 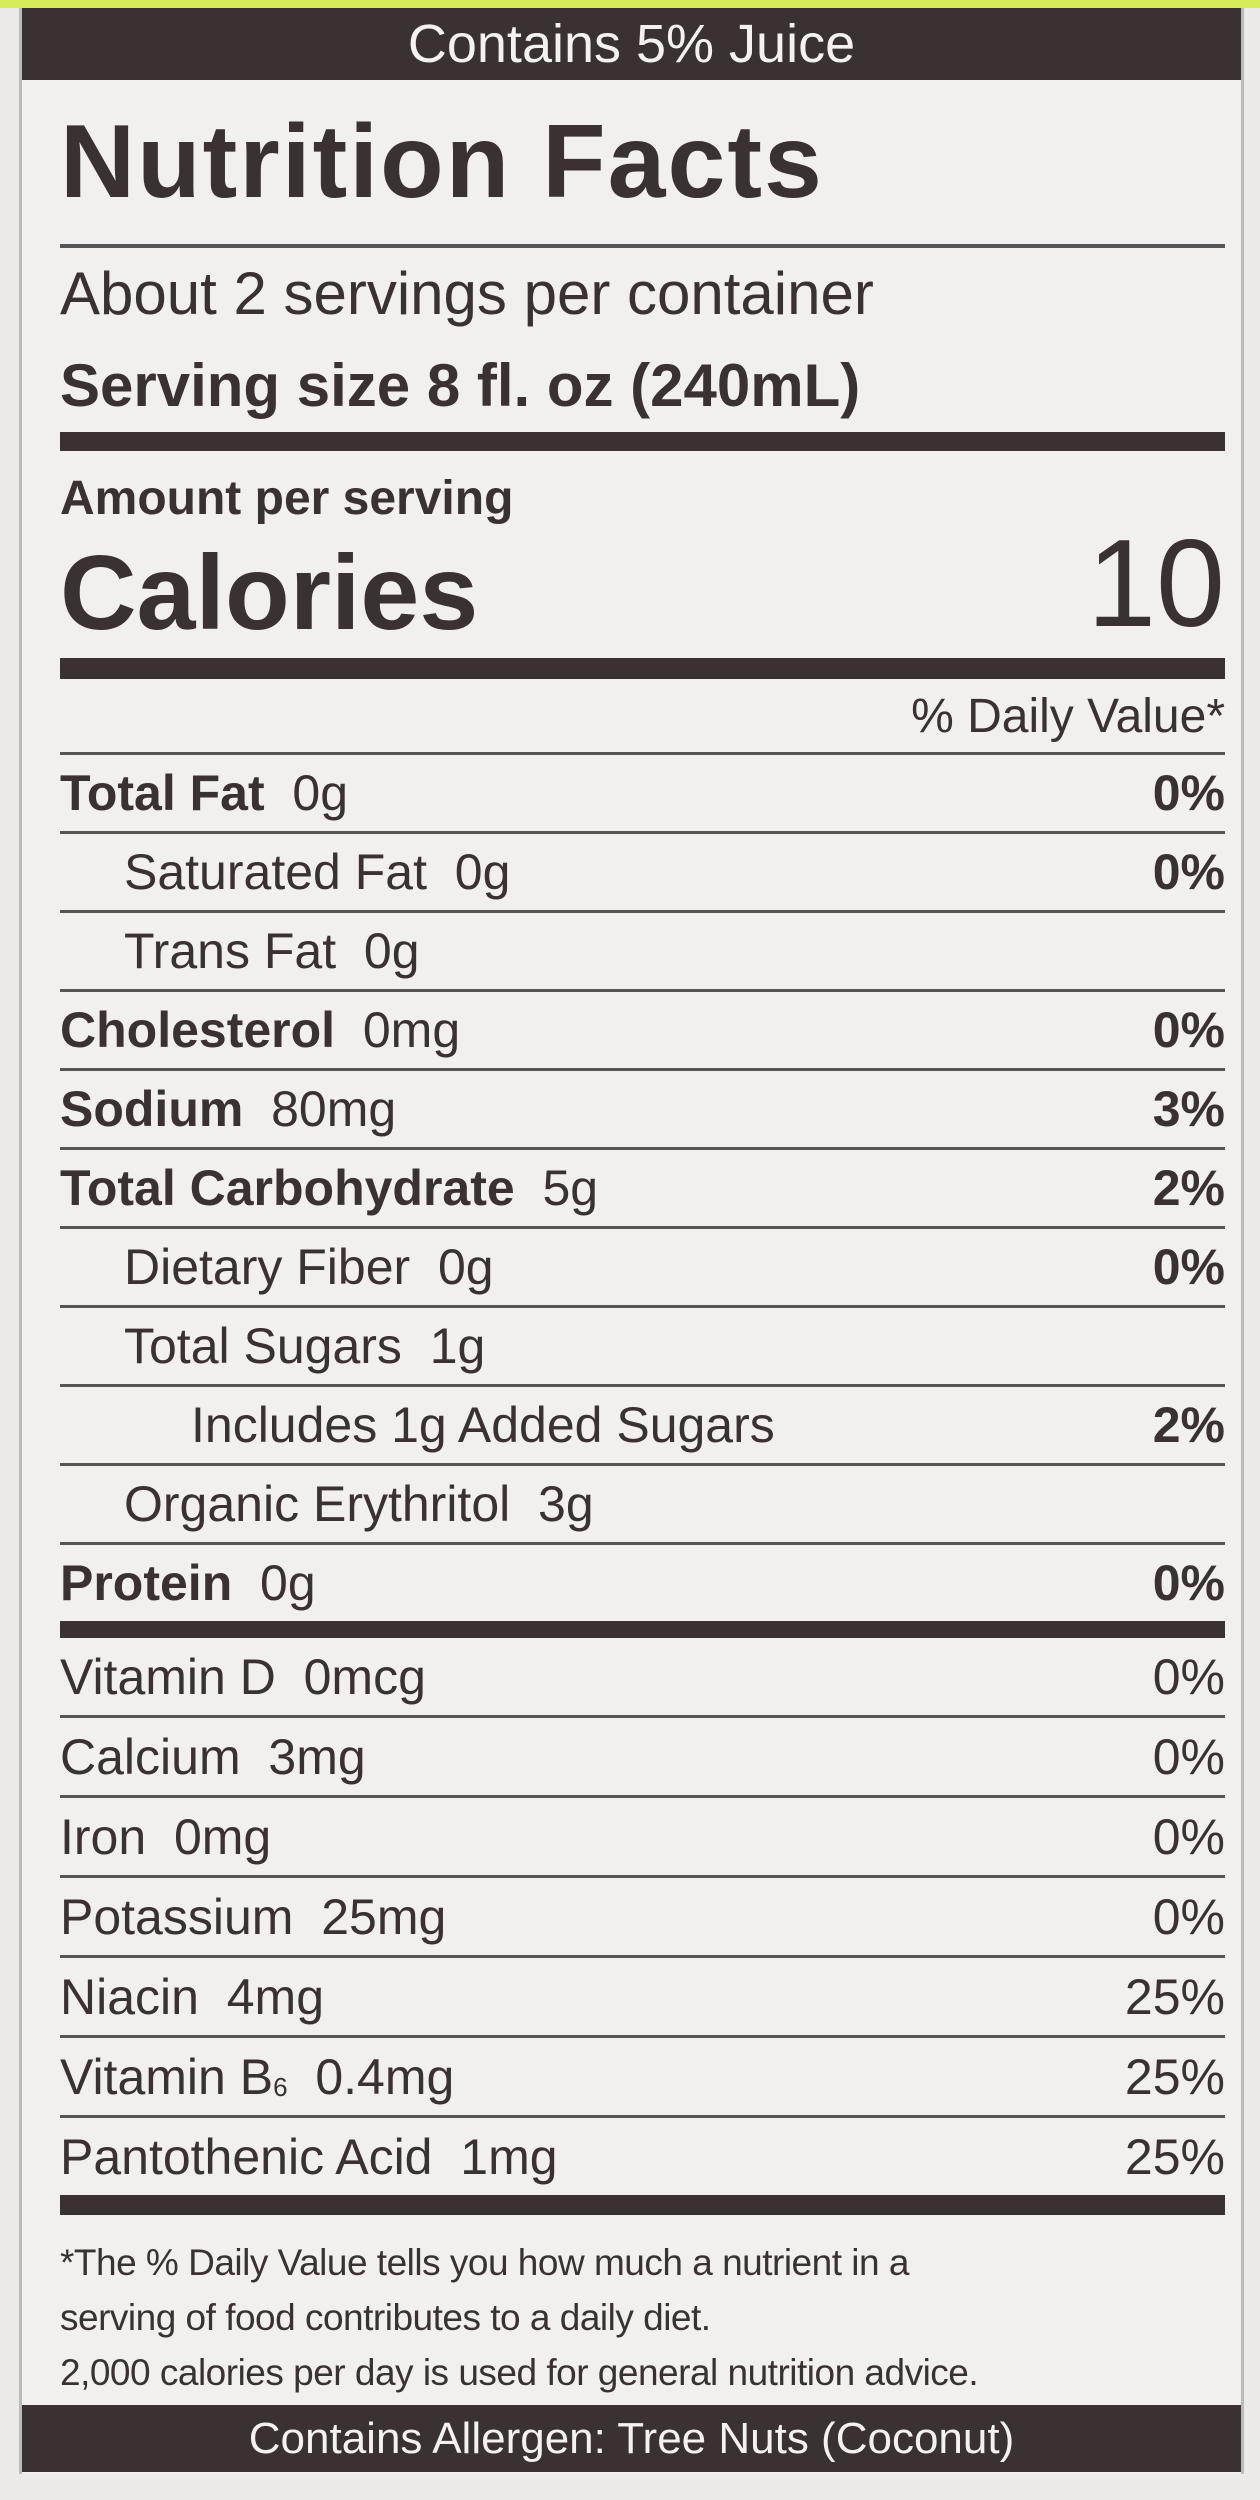 What do you see at coordinates (642, 1758) in the screenshot?
I see `vitamin-row: Calcium 3mg 0%` at bounding box center [642, 1758].